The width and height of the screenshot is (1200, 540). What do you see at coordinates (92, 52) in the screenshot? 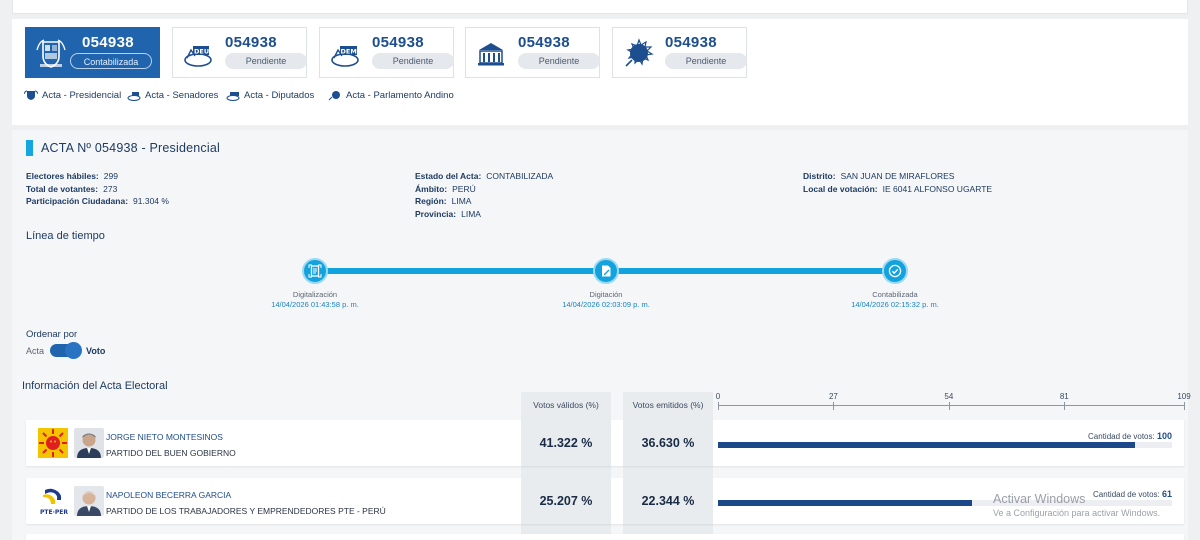
I see `acta-card-presidencial: 054938 Contabilizada` at bounding box center [92, 52].